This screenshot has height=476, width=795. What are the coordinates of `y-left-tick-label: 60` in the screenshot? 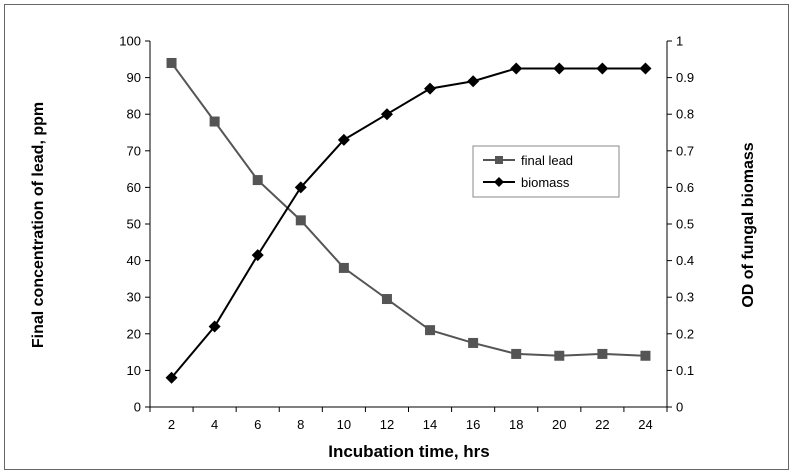 It's located at (134, 187).